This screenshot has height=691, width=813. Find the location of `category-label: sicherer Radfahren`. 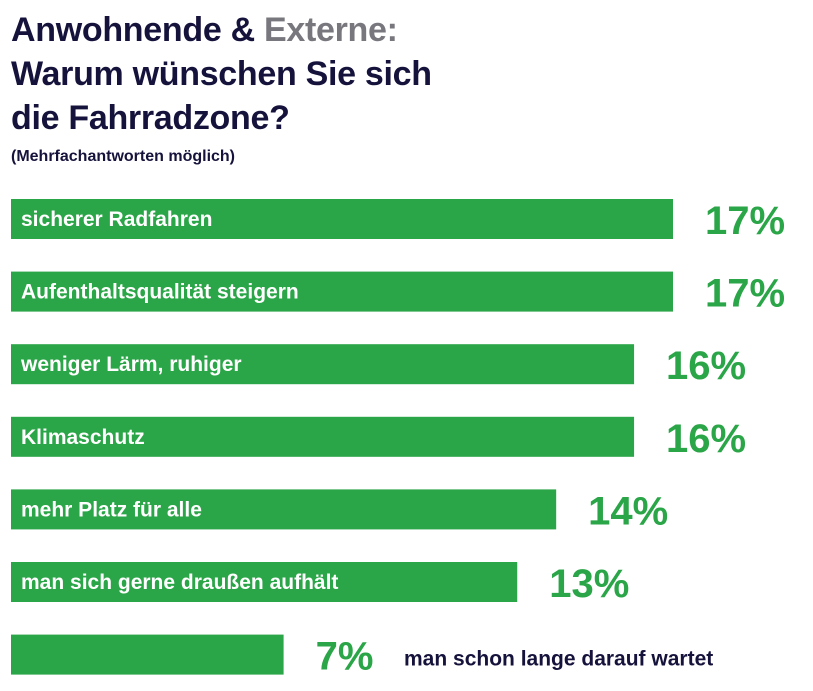

category-label: sicherer Radfahren is located at coordinates (116, 219).